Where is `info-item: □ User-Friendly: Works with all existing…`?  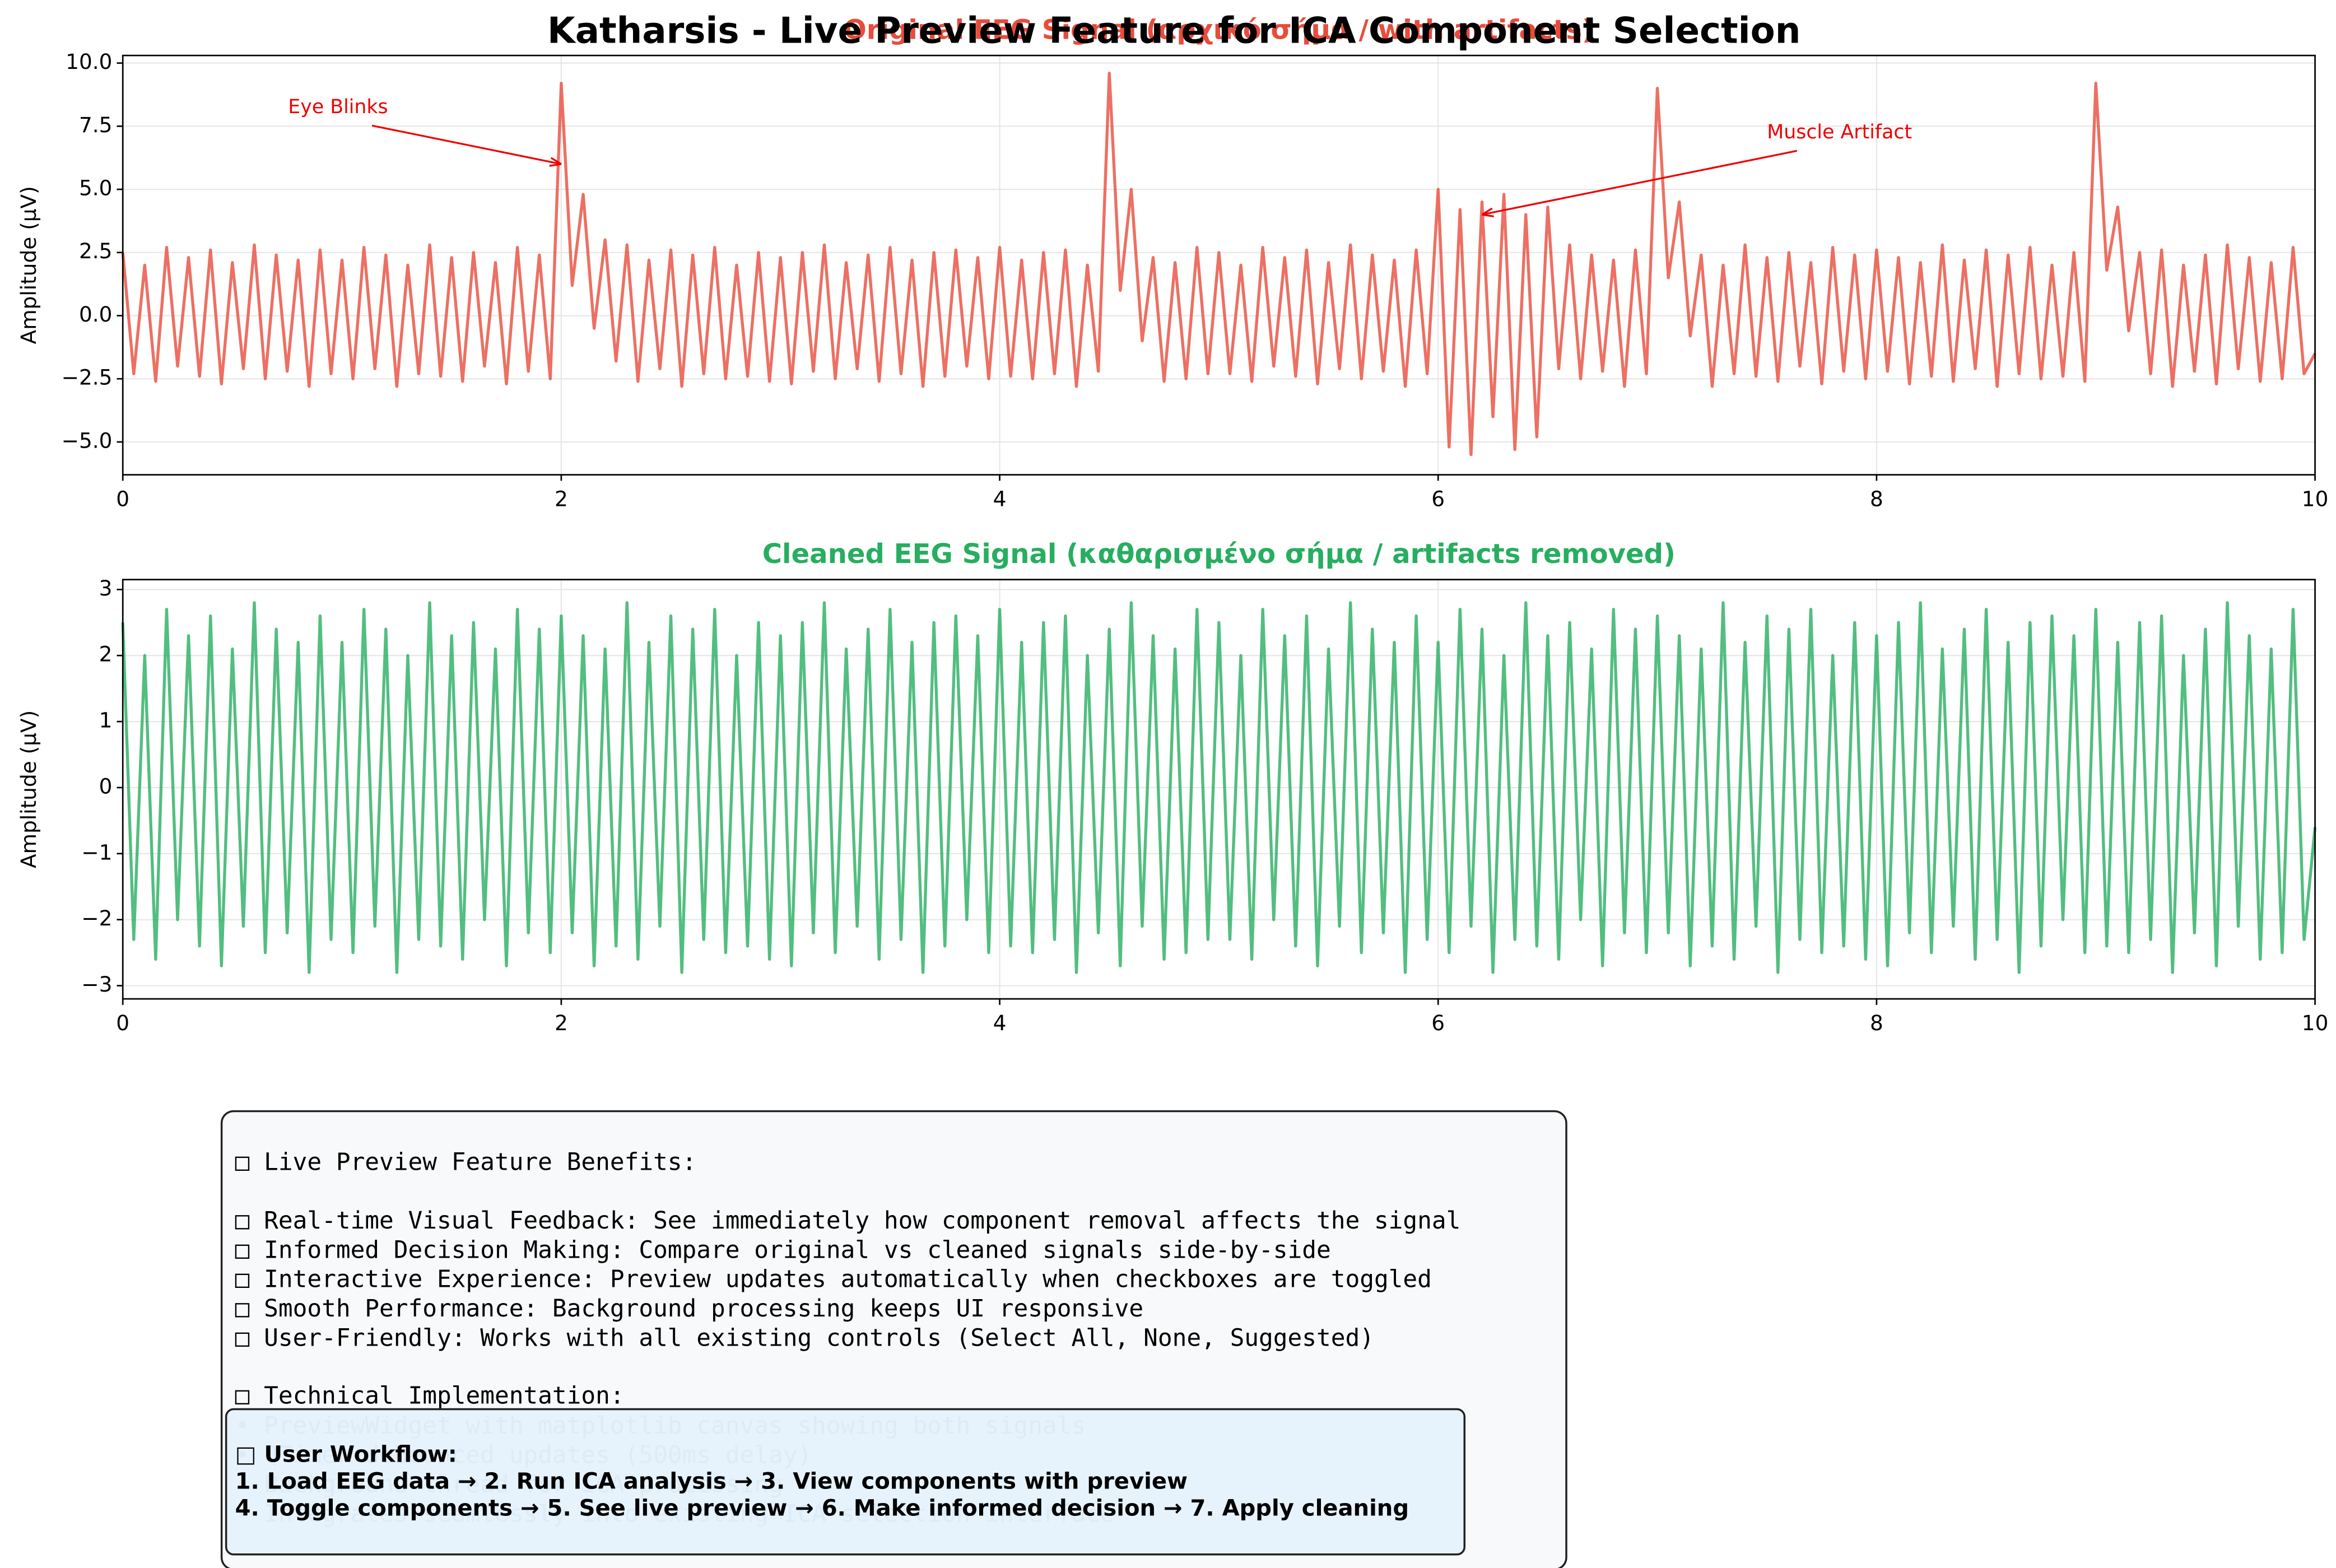
info-item: □ User-Friendly: Works with all existing… is located at coordinates (804, 1338).